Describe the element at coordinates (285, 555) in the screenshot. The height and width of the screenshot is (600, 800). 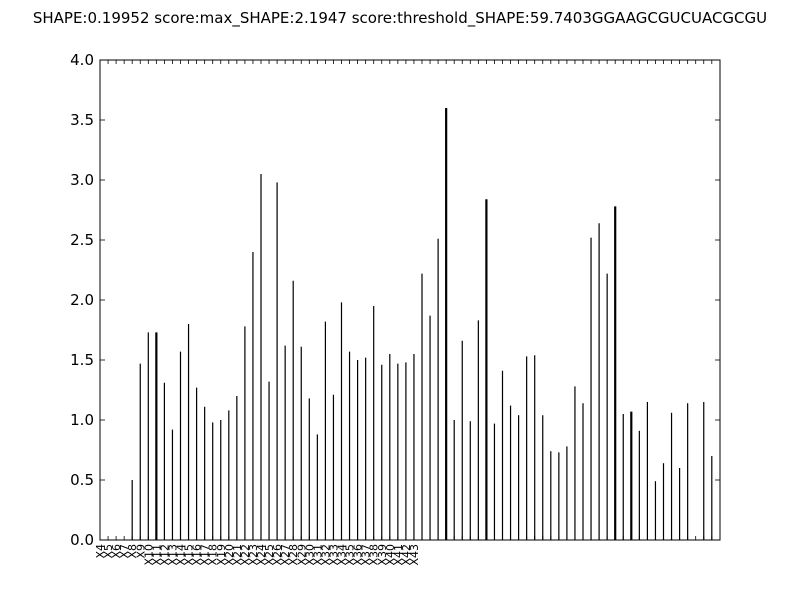
I see `x-tick-label: X27` at that location.